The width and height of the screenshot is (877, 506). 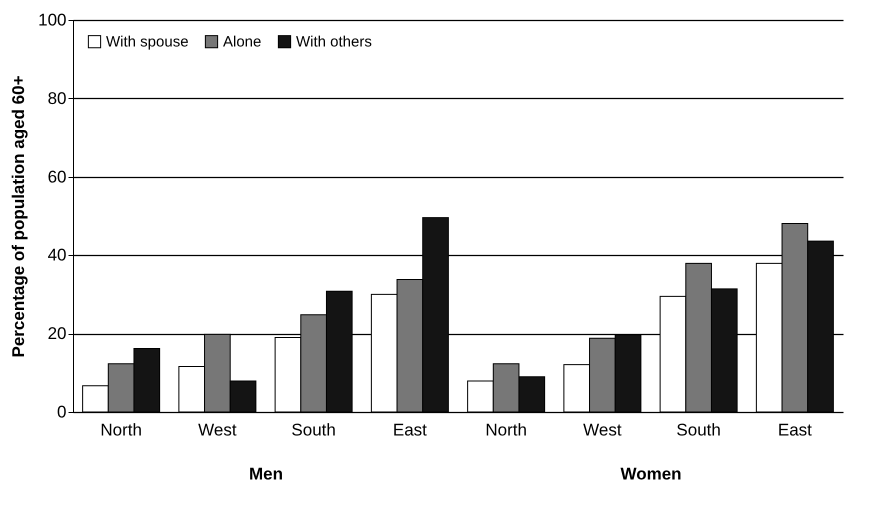 What do you see at coordinates (266, 474) in the screenshot?
I see `x-axis-title: Men` at bounding box center [266, 474].